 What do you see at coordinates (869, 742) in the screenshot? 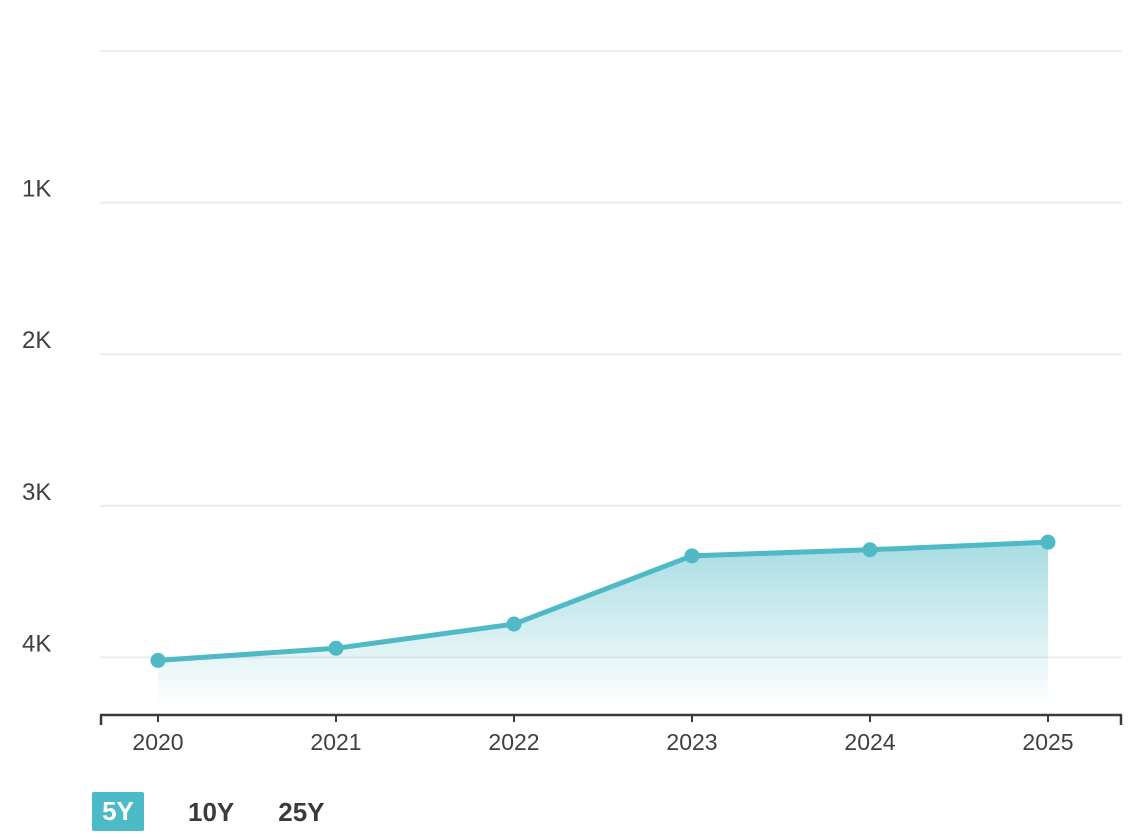
I see `x-axis-label: 2024` at bounding box center [869, 742].